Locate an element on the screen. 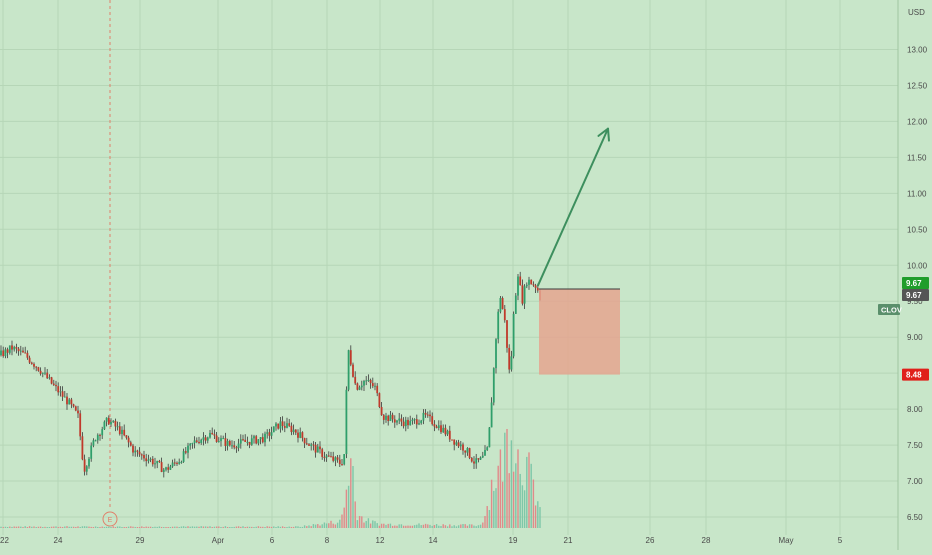 This screenshot has width=932, height=555. x-tick-label: 28 is located at coordinates (706, 540).